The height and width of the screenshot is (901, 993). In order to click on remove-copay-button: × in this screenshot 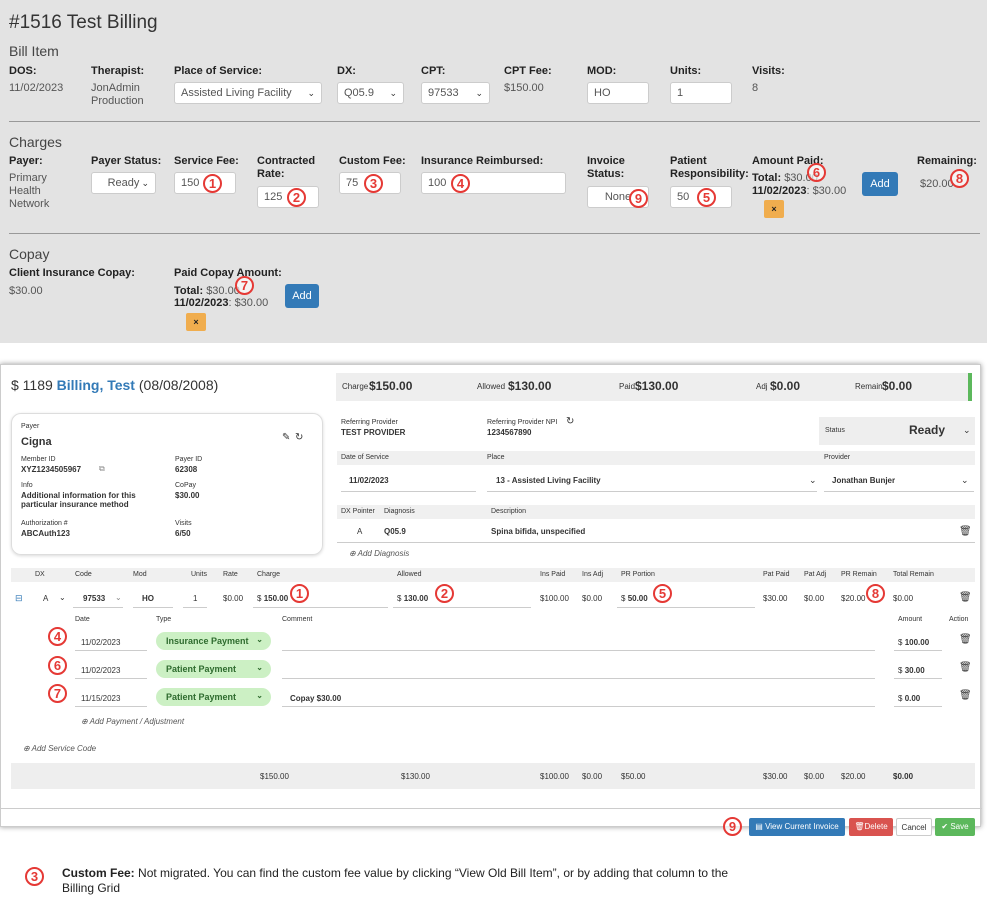, I will do `click(196, 322)`.